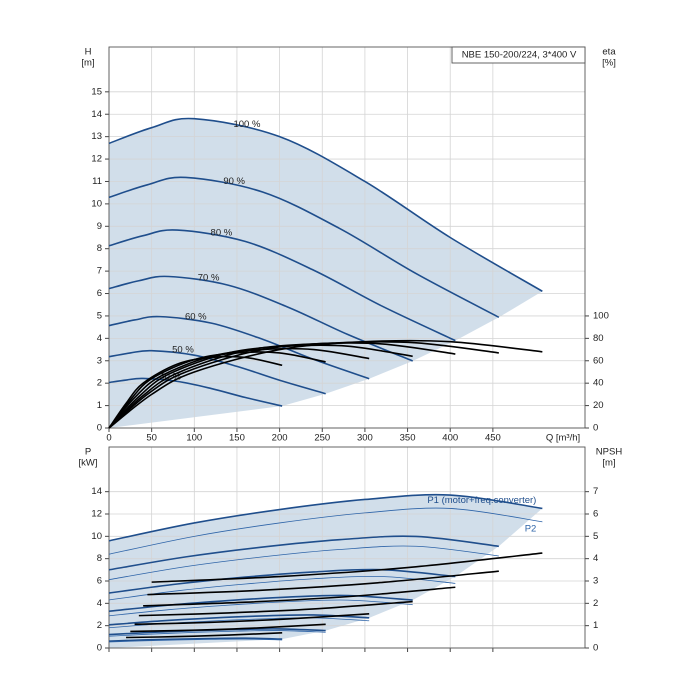 This screenshot has width=700, height=700. Describe the element at coordinates (99, 226) in the screenshot. I see `y-tick-label: 9` at that location.